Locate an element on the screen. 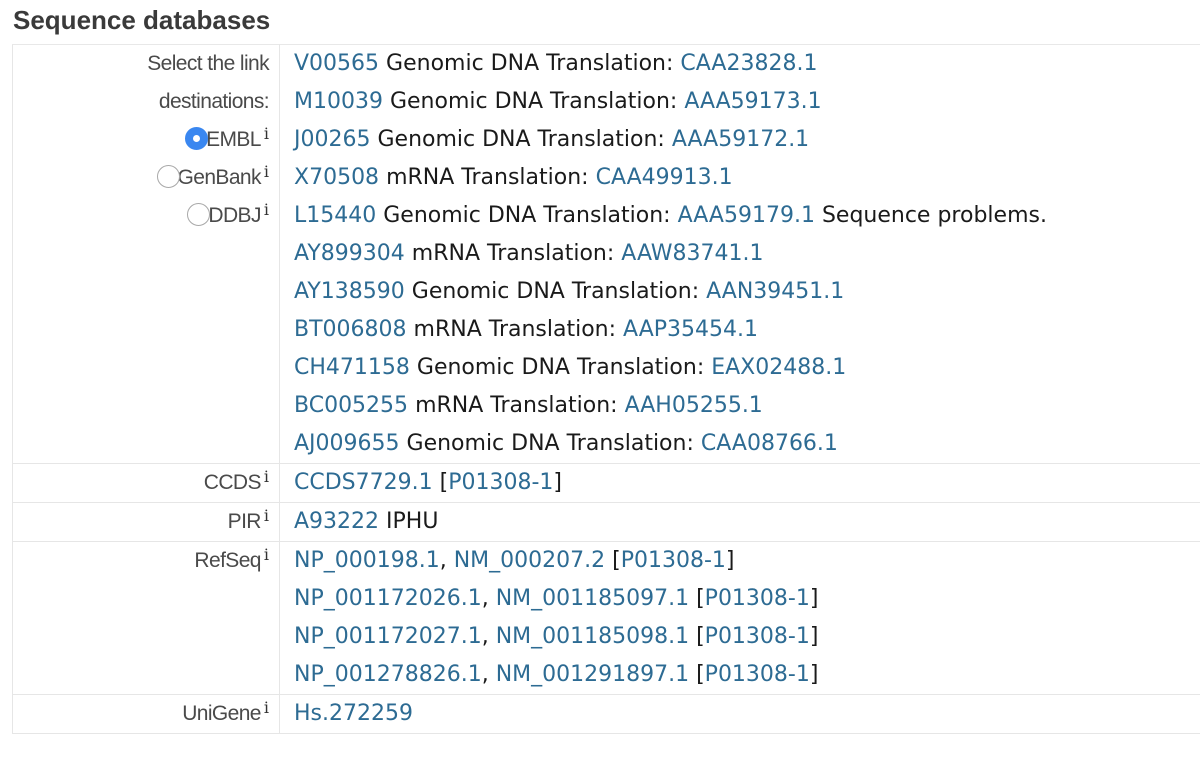 Image resolution: width=1200 pixels, height=770 pixels. refseq-label-cell: RefSeq i is located at coordinates (146, 618).